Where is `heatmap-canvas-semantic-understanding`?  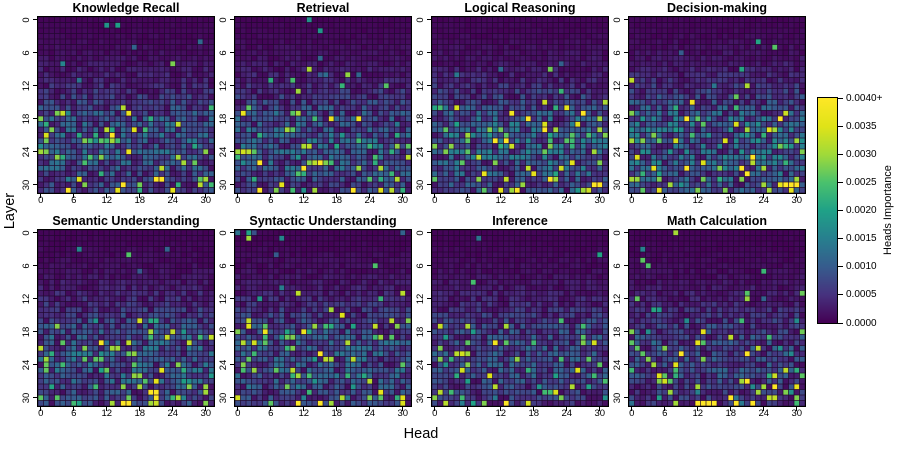
heatmap-canvas-semantic-understanding is located at coordinates (126, 318).